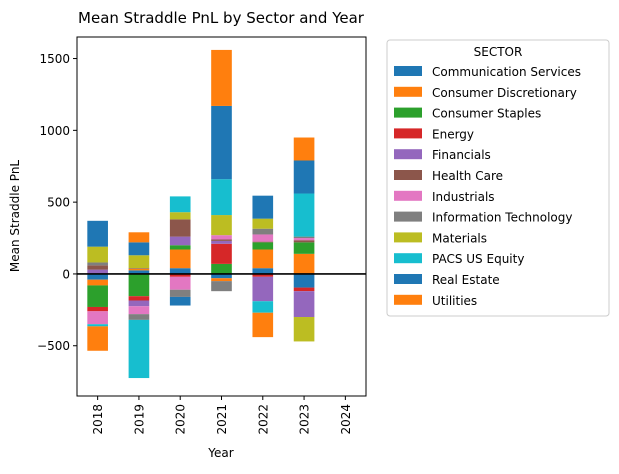 The height and width of the screenshot is (474, 619). I want to click on chart-title: Mean Straddle PnL by Sector and Year, so click(221, 18).